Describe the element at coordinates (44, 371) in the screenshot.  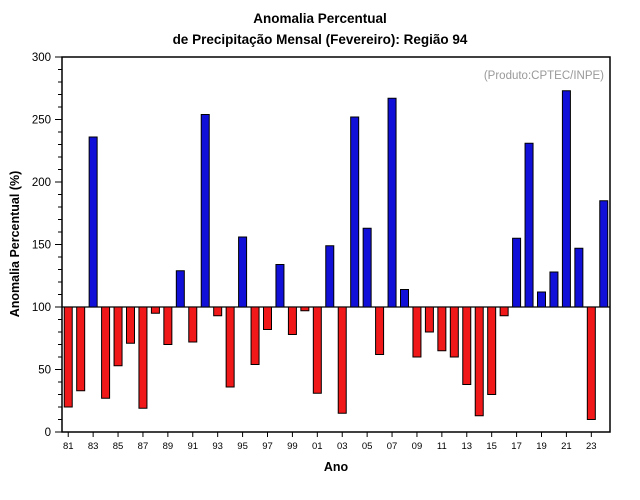
I see `y-tick-label-50: 50` at that location.